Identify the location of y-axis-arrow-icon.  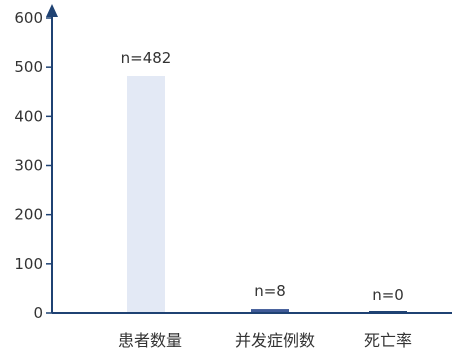
(52, 10).